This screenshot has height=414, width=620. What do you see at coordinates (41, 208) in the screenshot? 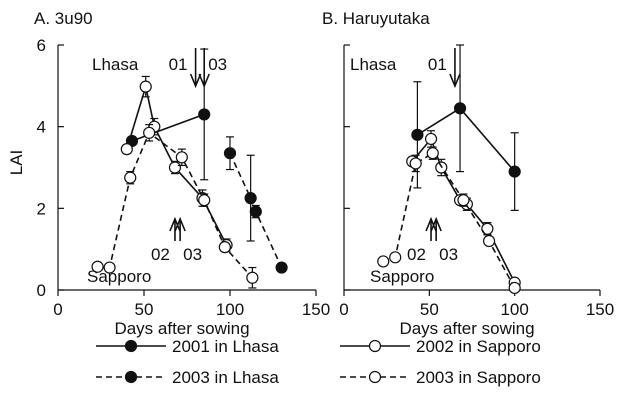
I see `panel-a-y-tick-label: 2` at bounding box center [41, 208].